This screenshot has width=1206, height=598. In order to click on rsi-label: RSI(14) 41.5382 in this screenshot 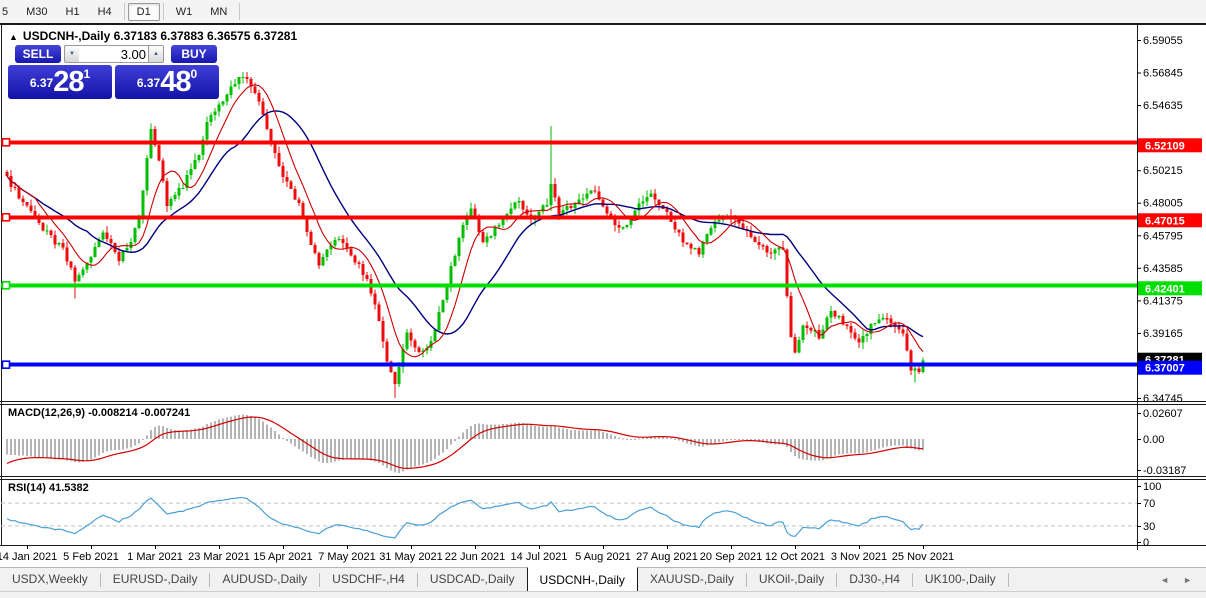, I will do `click(48, 488)`.